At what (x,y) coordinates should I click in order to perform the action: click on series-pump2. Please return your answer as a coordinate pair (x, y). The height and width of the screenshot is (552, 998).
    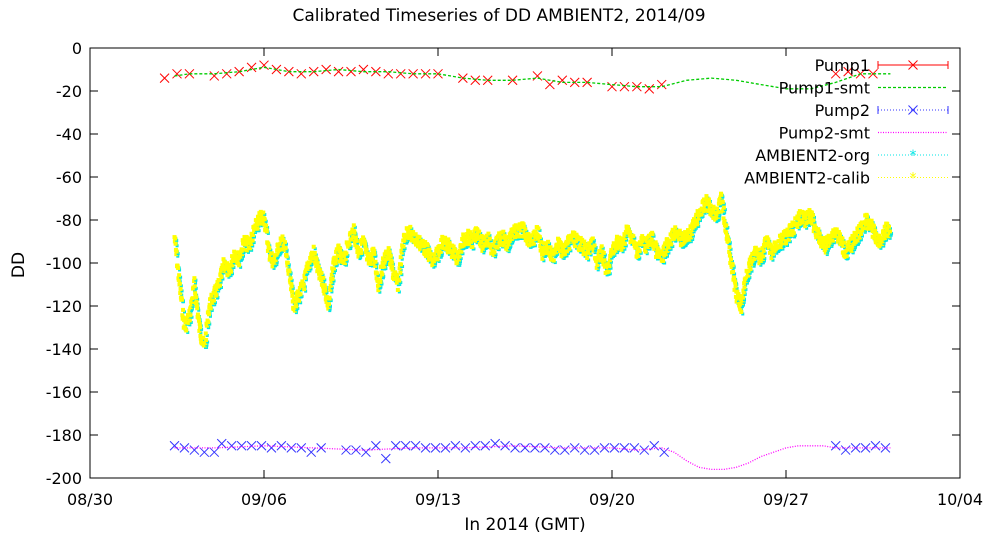
    Looking at the image, I should click on (530, 451).